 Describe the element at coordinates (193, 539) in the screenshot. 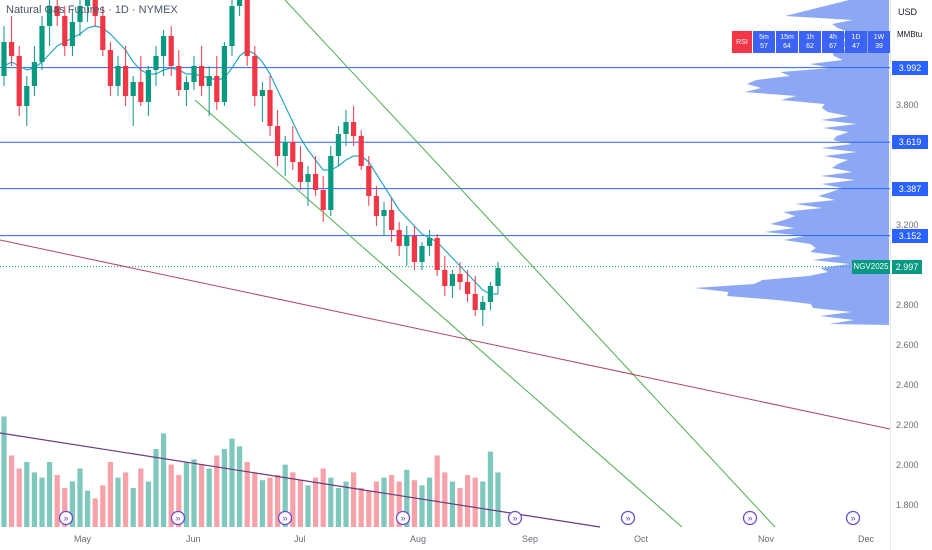

I see `month-label: Jun` at that location.